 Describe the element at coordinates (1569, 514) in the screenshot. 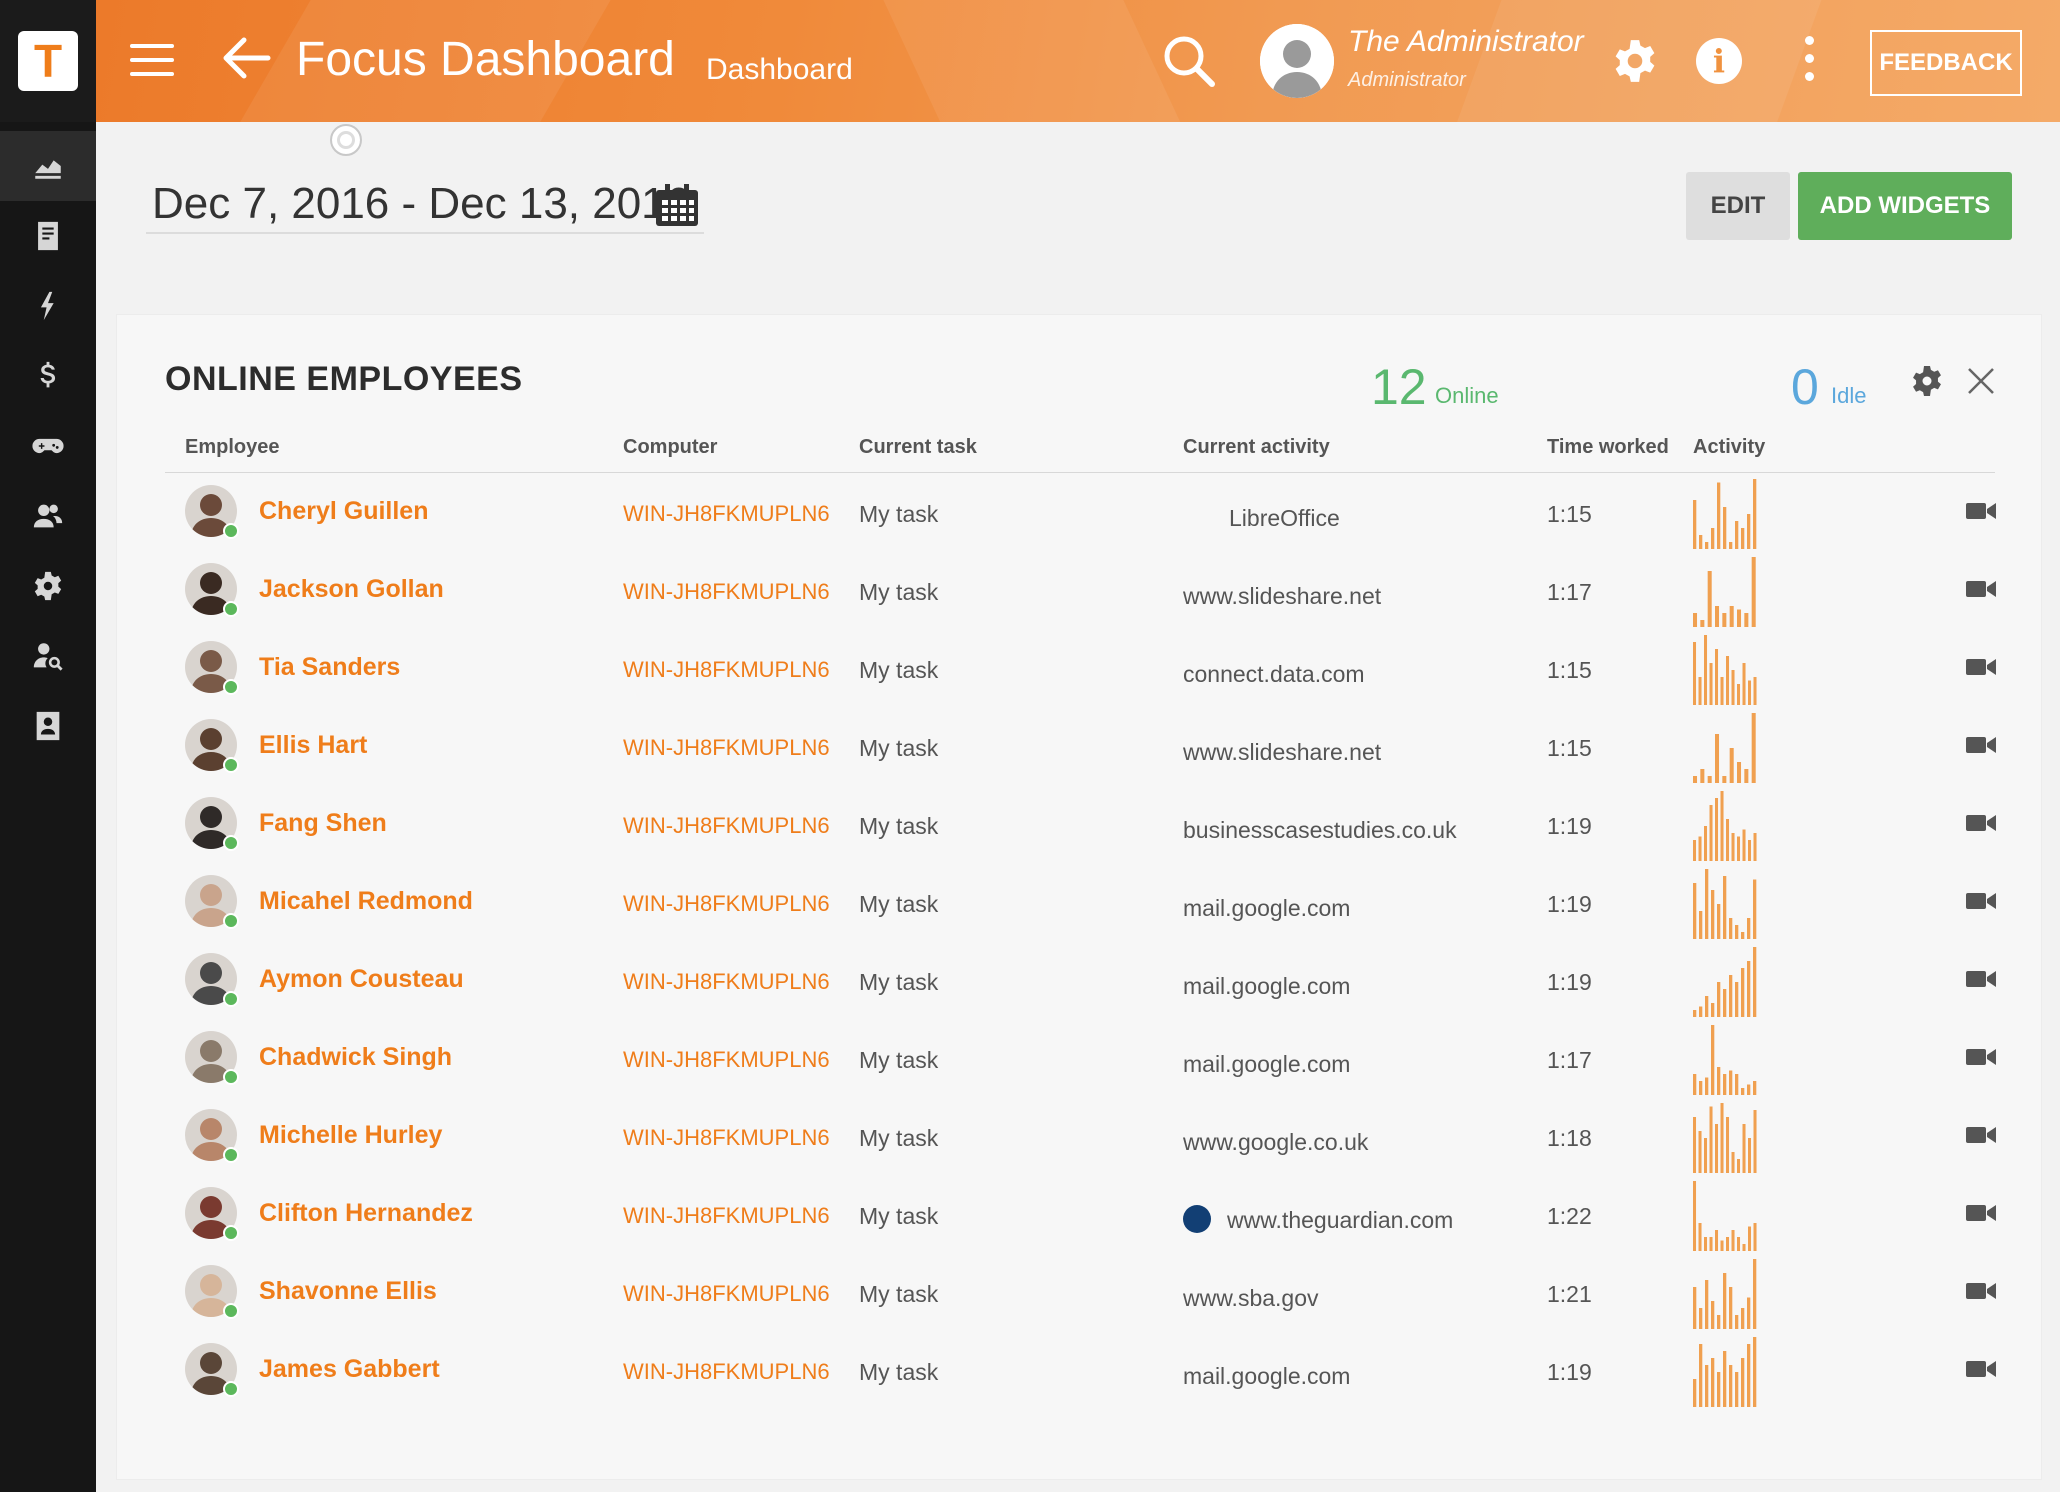

I see `time-worked: 1:15` at that location.